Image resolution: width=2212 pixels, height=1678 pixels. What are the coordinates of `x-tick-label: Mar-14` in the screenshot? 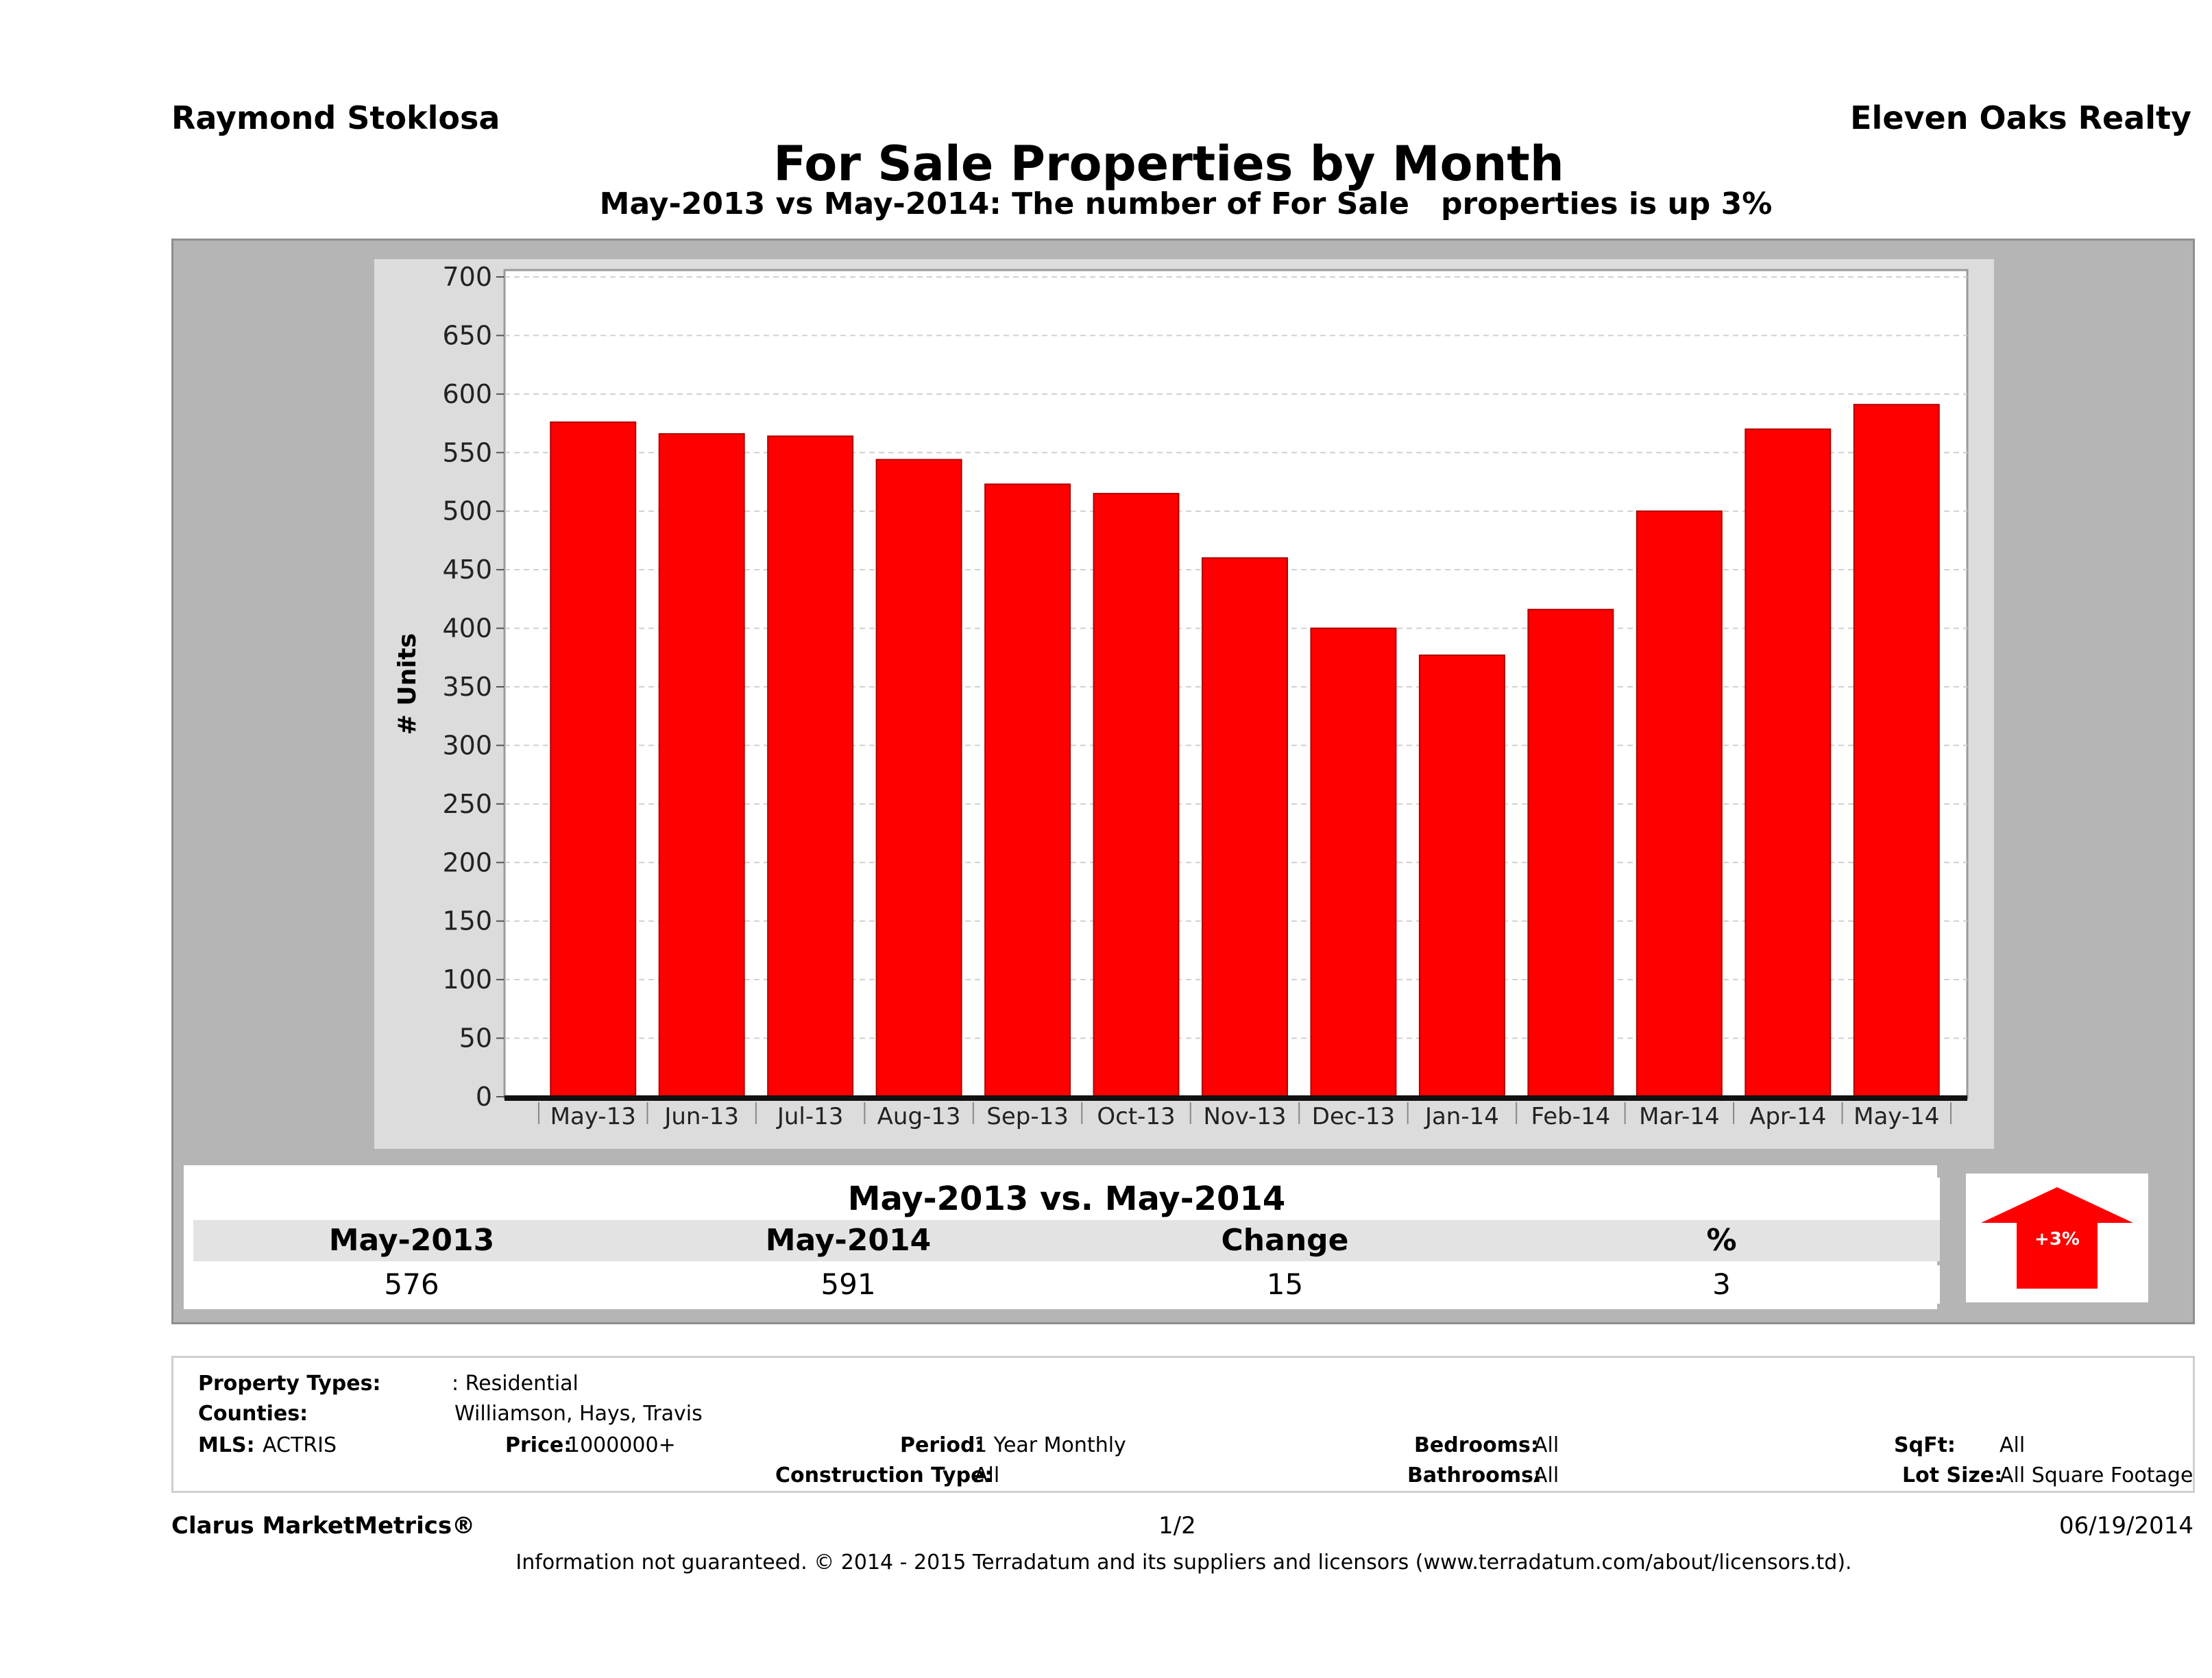 It's located at (1679, 1116).